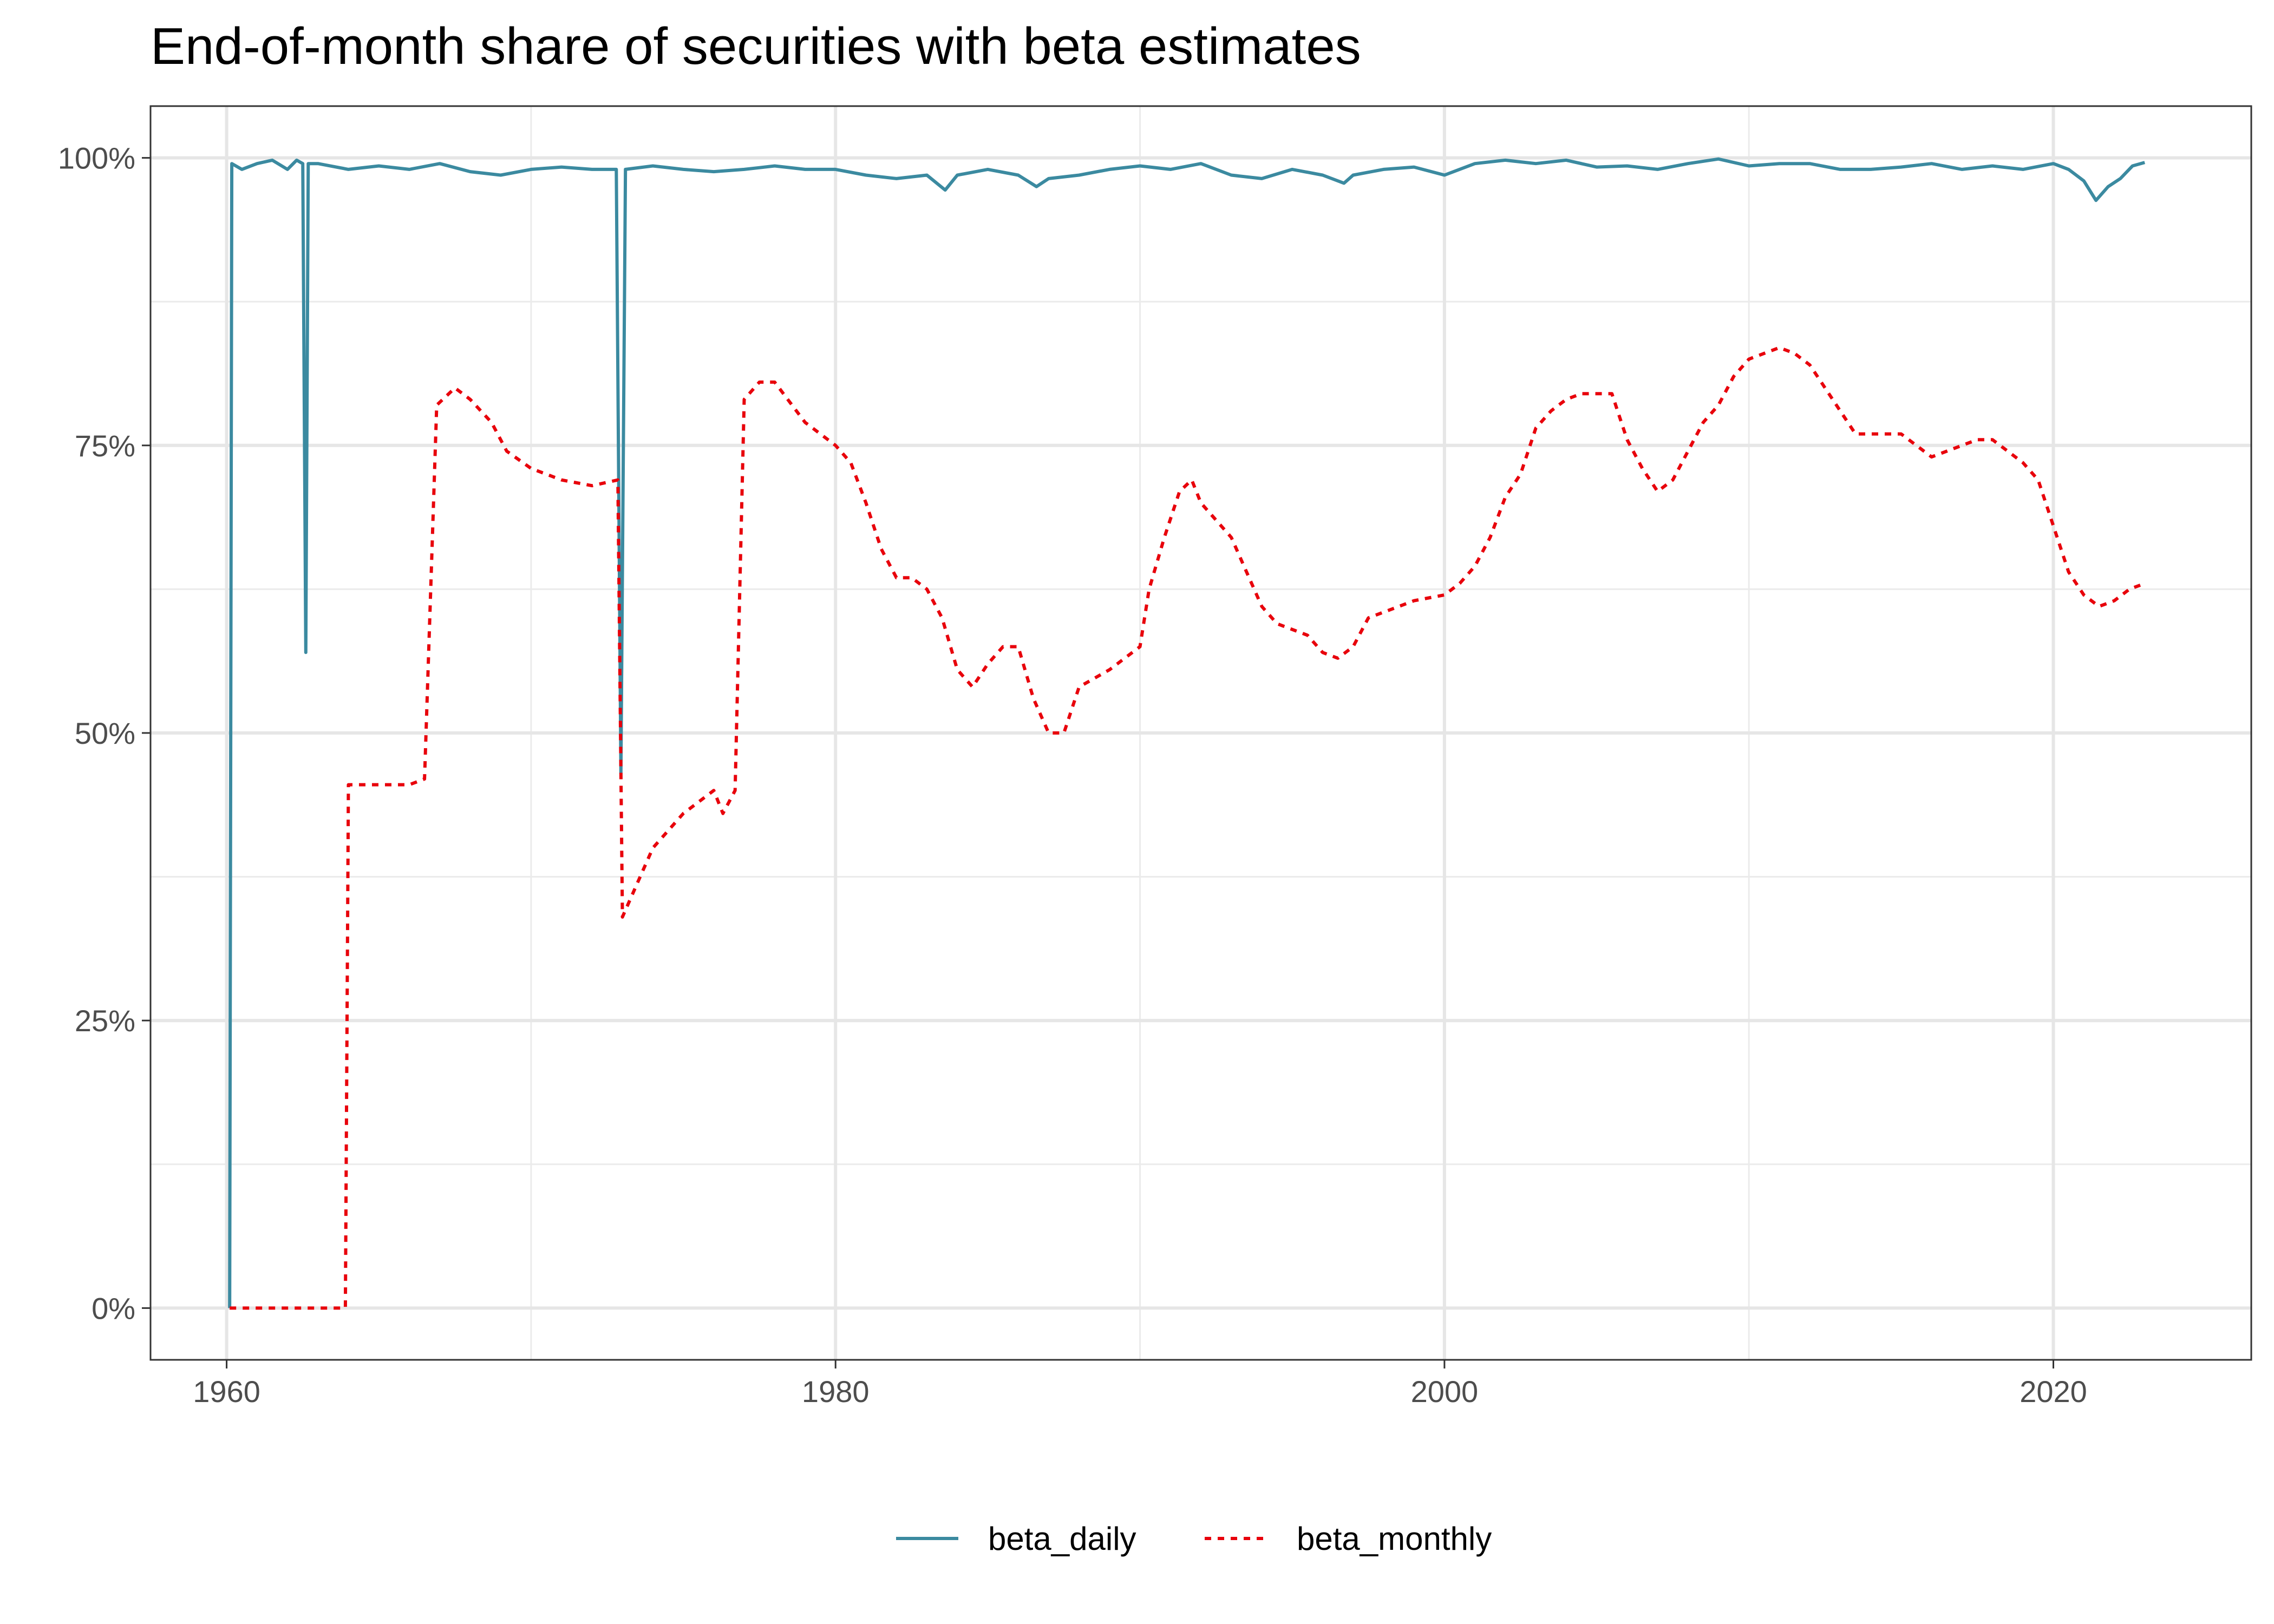 The height and width of the screenshot is (1624, 2274). Describe the element at coordinates (114, 1308) in the screenshot. I see `y-tick-label: 0%` at that location.